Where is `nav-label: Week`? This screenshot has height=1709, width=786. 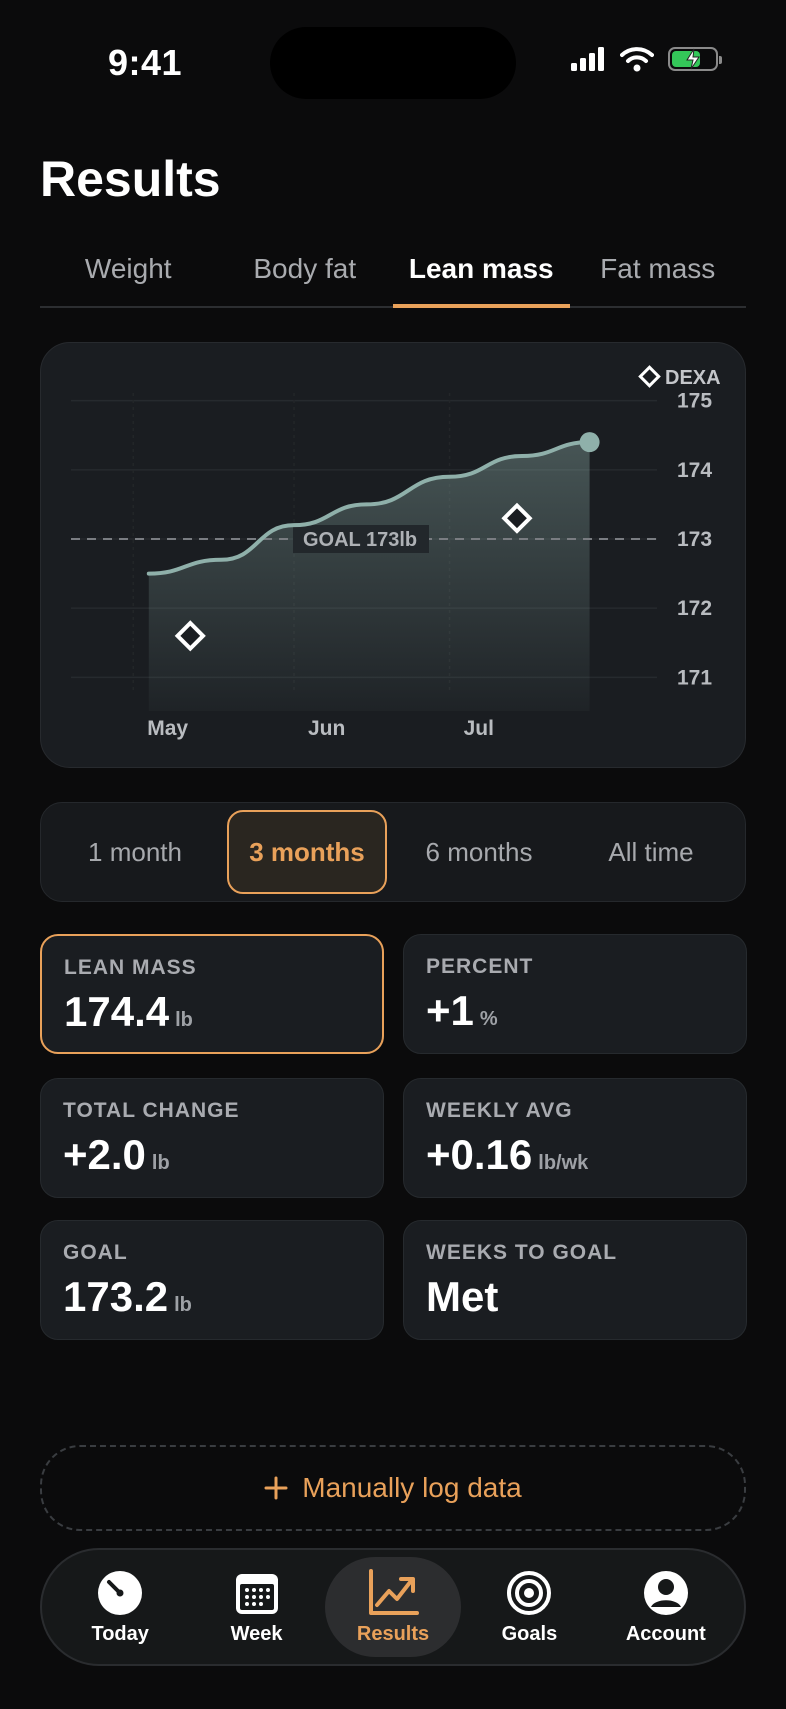 nav-label: Week is located at coordinates (256, 1633).